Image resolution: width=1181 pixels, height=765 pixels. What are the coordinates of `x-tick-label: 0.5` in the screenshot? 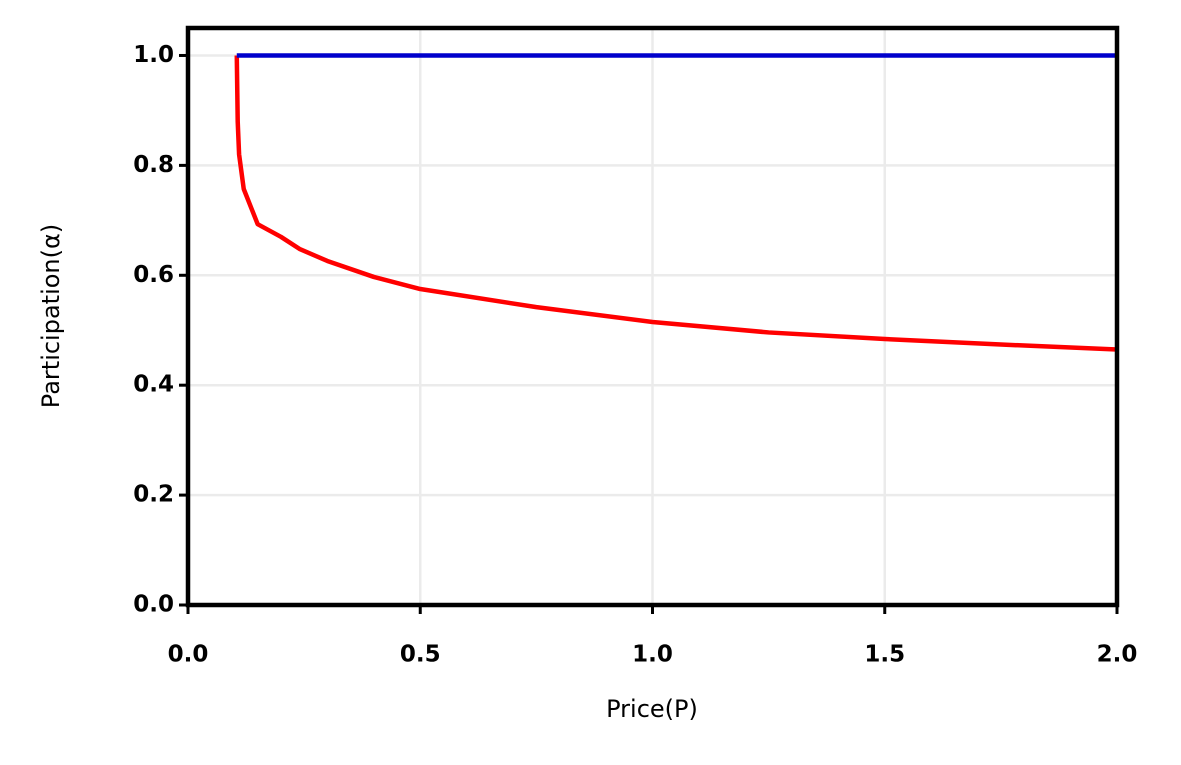 It's located at (420, 655).